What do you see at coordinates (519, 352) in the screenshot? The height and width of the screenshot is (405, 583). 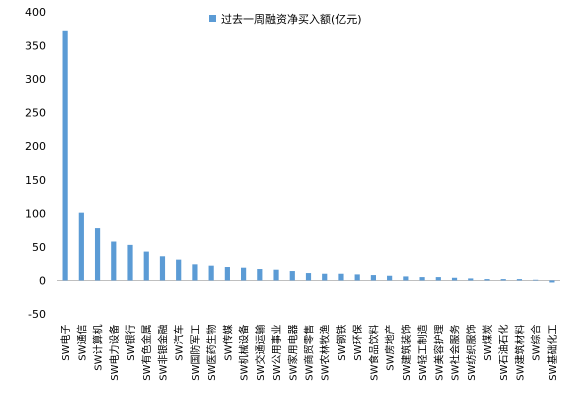 I see `x-category-label: SW建筑材料` at bounding box center [519, 352].